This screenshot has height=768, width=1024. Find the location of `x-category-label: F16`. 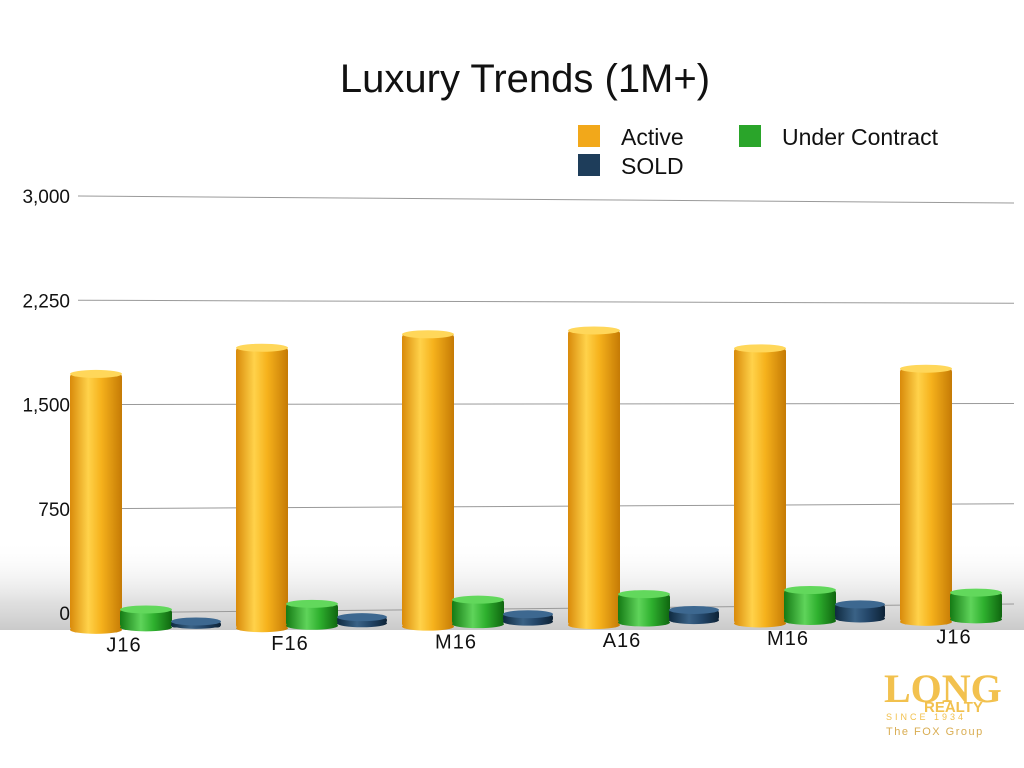

x-category-label: F16 is located at coordinates (289, 644).